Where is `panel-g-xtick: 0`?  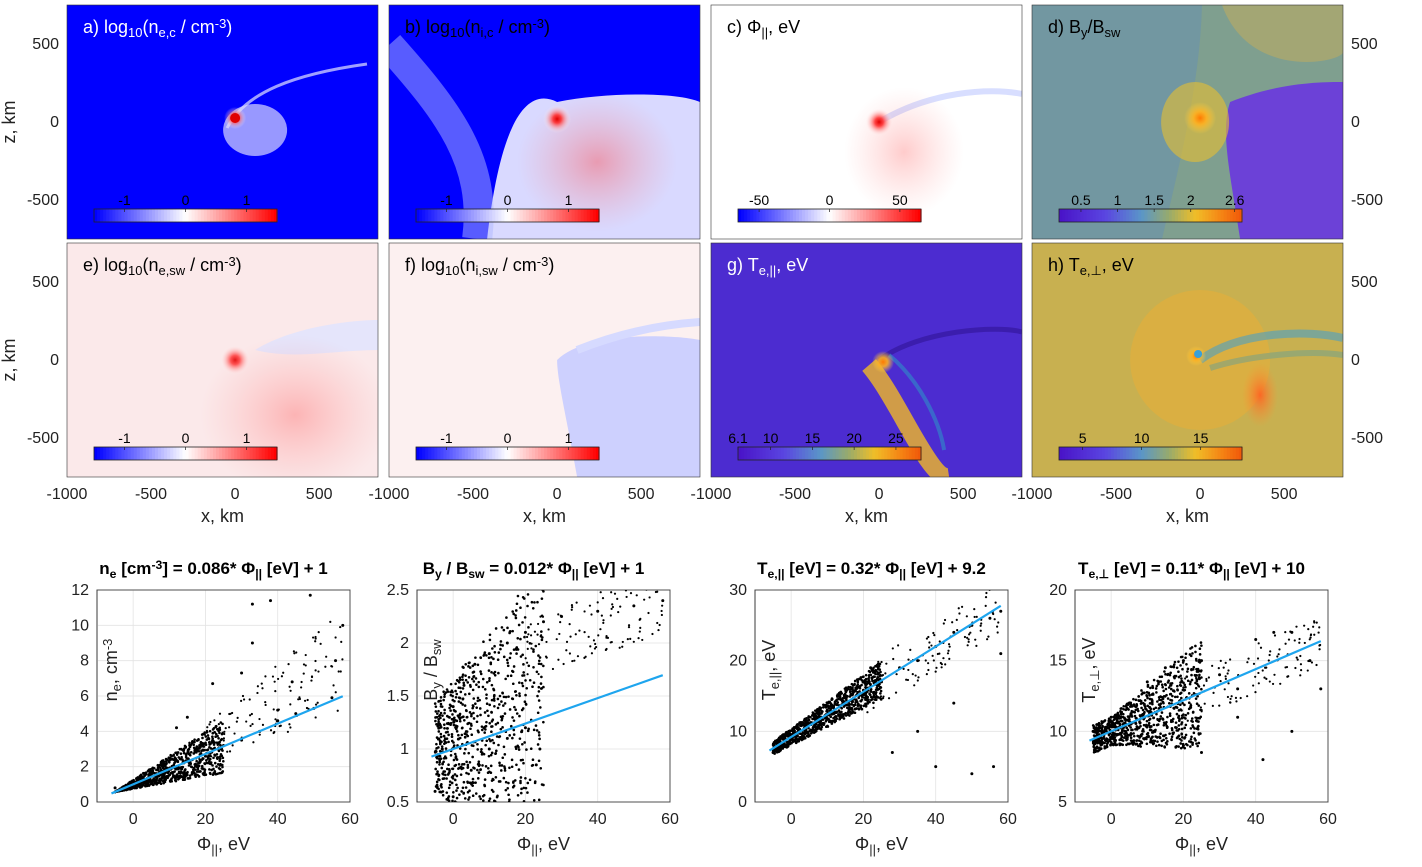 panel-g-xtick: 0 is located at coordinates (879, 494).